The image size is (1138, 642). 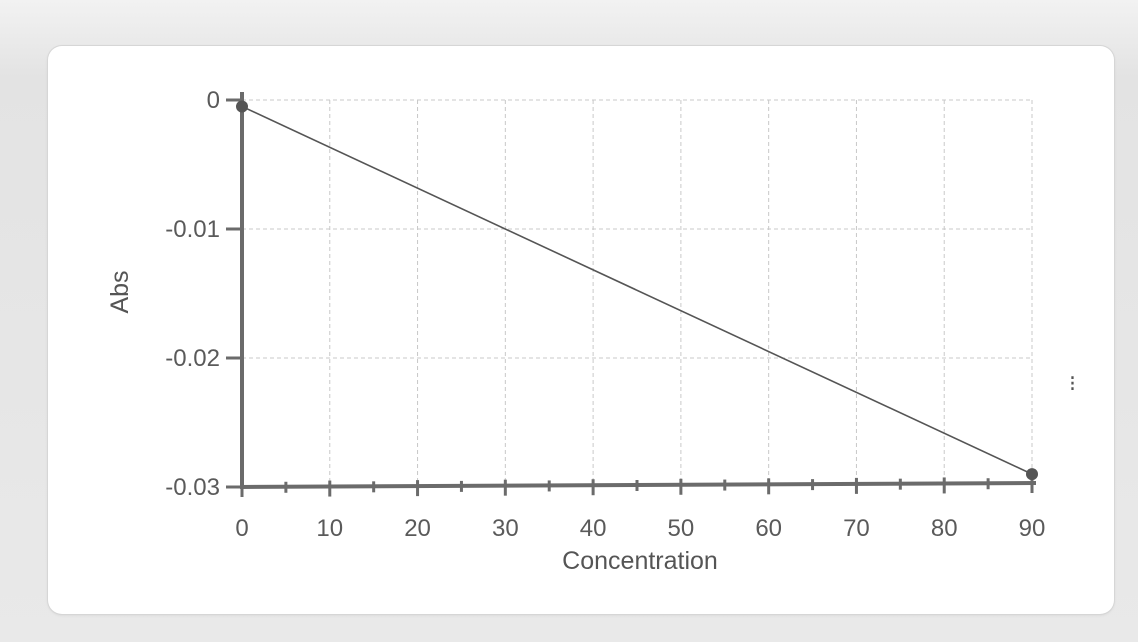 What do you see at coordinates (329, 528) in the screenshot?
I see `x-tick-label: 10` at bounding box center [329, 528].